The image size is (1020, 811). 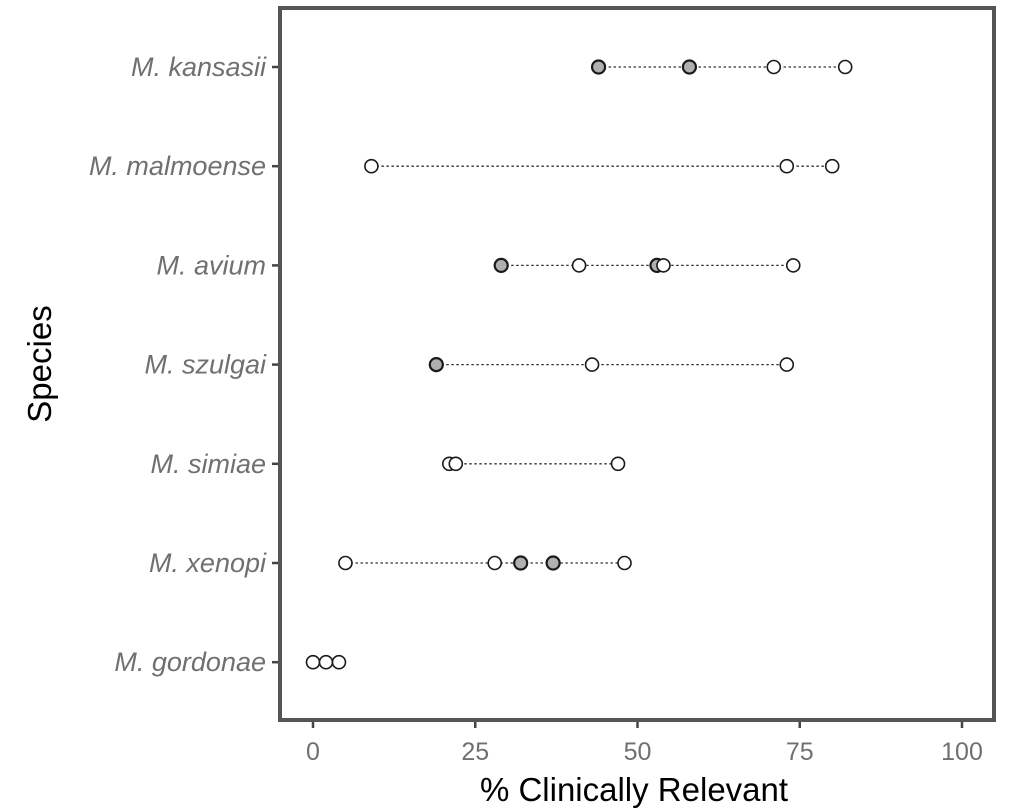 What do you see at coordinates (39, 363) in the screenshot?
I see `y-axis-title: Species` at bounding box center [39, 363].